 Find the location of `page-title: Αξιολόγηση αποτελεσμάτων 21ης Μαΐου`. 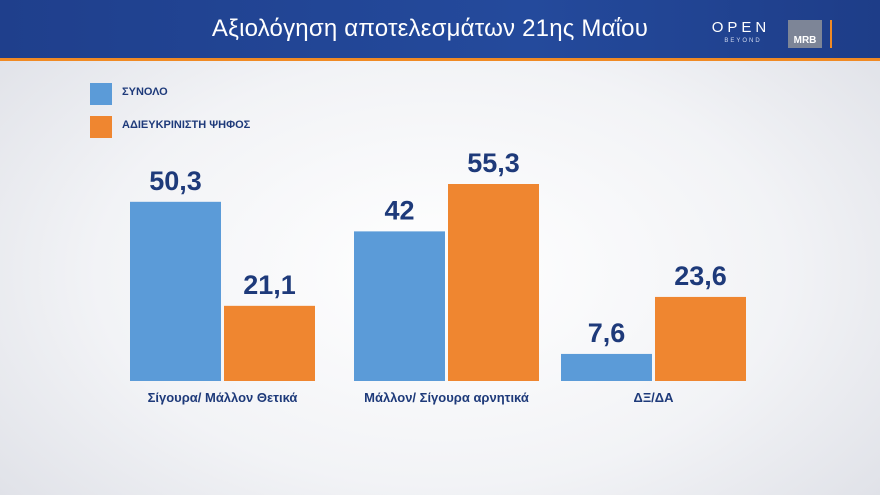

page-title: Αξιολόγηση αποτελεσμάτων 21ης Μαΐου is located at coordinates (430, 28).